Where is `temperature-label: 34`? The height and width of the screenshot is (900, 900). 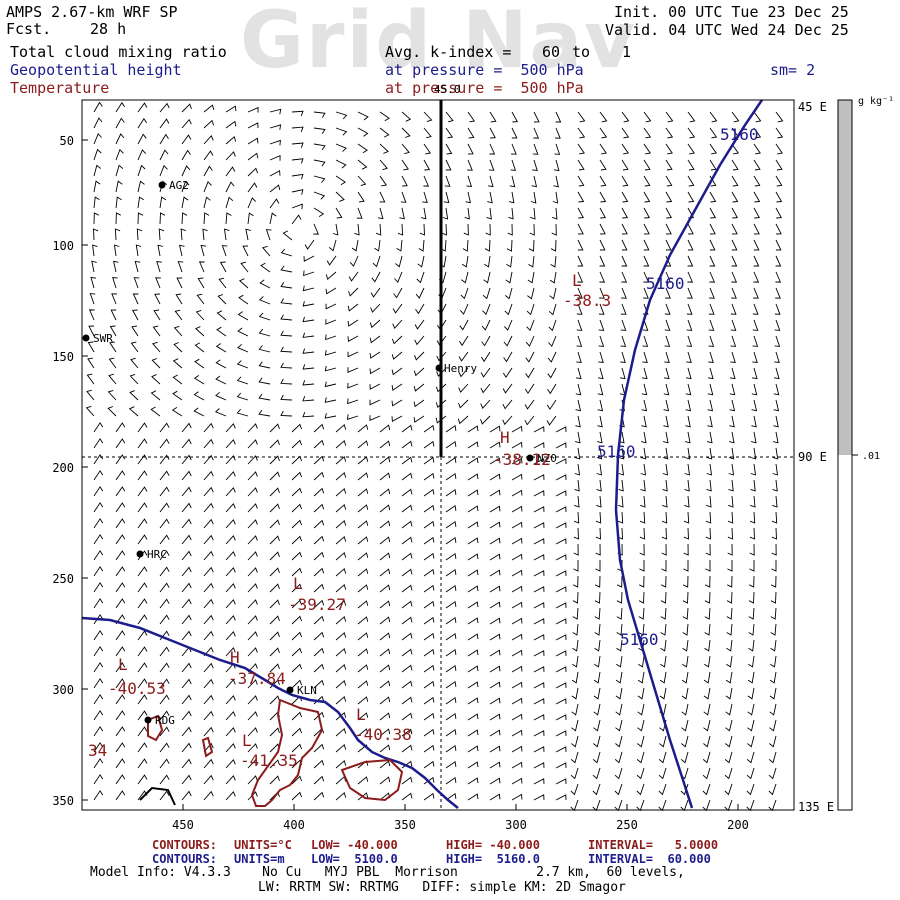
temperature-label: 34 is located at coordinates (97, 750).